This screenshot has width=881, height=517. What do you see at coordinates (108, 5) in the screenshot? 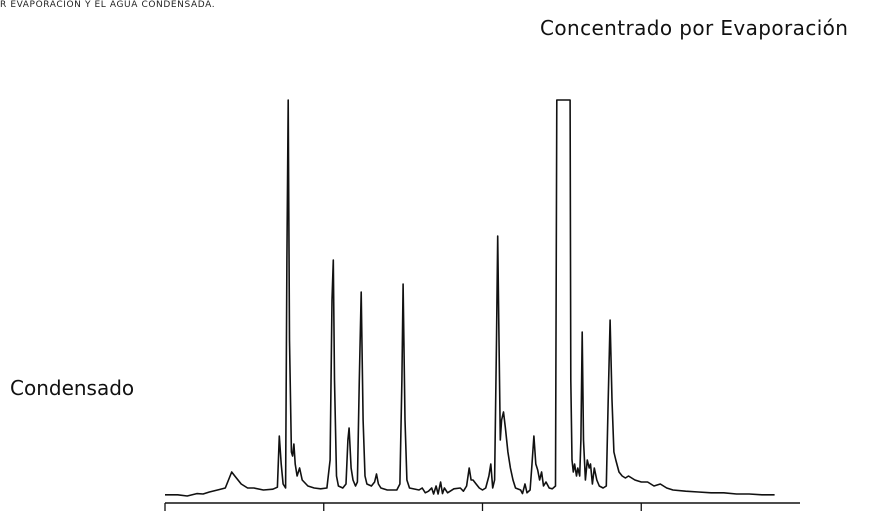
I see `figure-caption-fragment: R EVAPORACION Y EL AGUA CONDENSADA.` at bounding box center [108, 5].